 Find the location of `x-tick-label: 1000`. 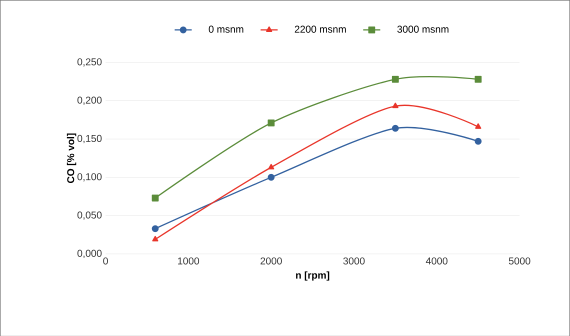

x-tick-label: 1000 is located at coordinates (189, 260).